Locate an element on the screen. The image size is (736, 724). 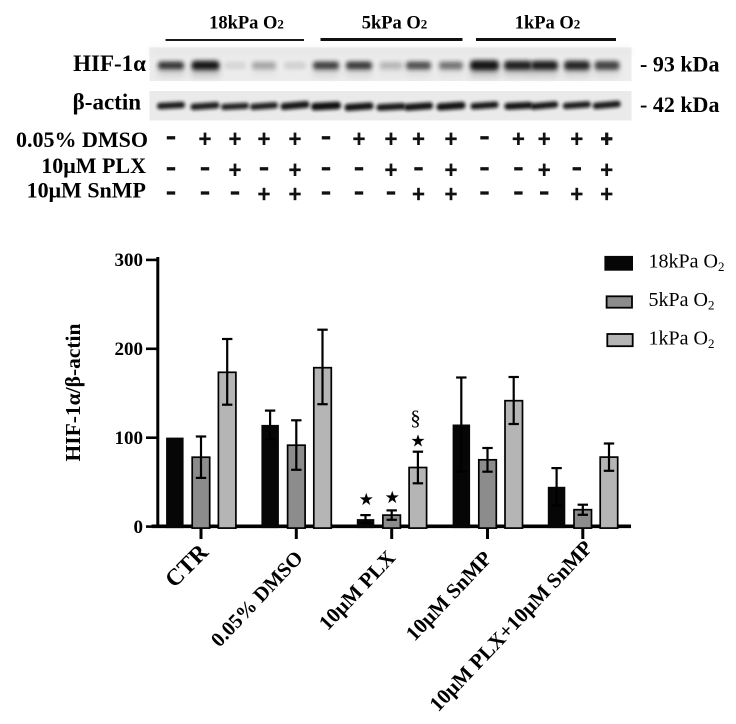
svg-text: 100 is located at coordinates (129, 438).